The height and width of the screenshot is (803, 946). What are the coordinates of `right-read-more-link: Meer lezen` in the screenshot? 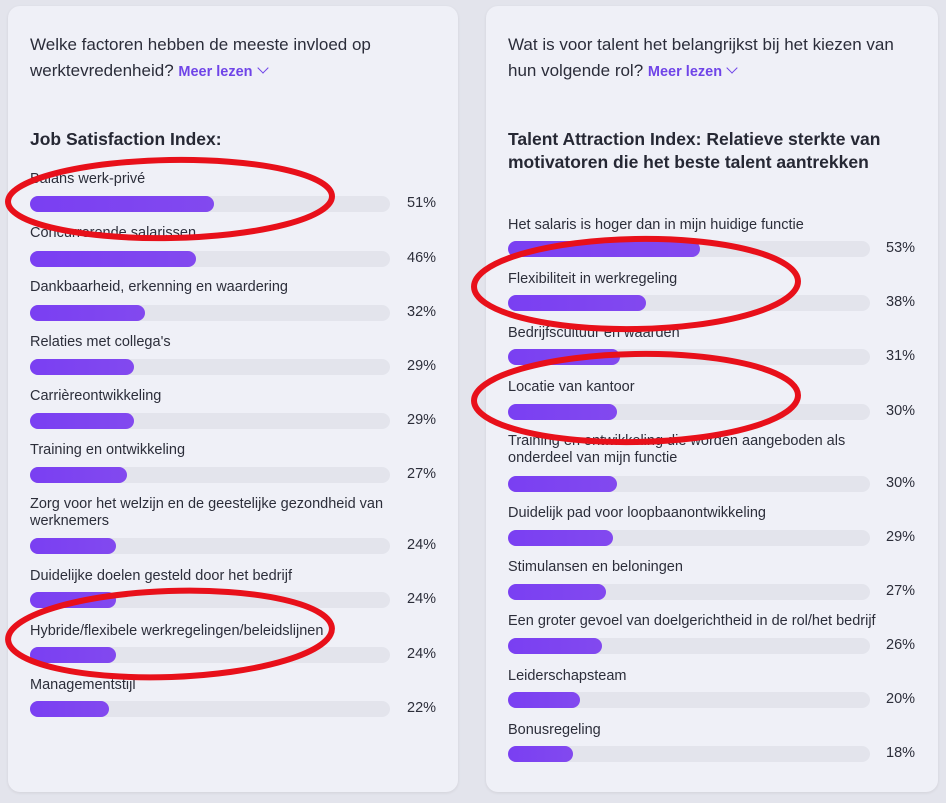 It's located at (692, 71).